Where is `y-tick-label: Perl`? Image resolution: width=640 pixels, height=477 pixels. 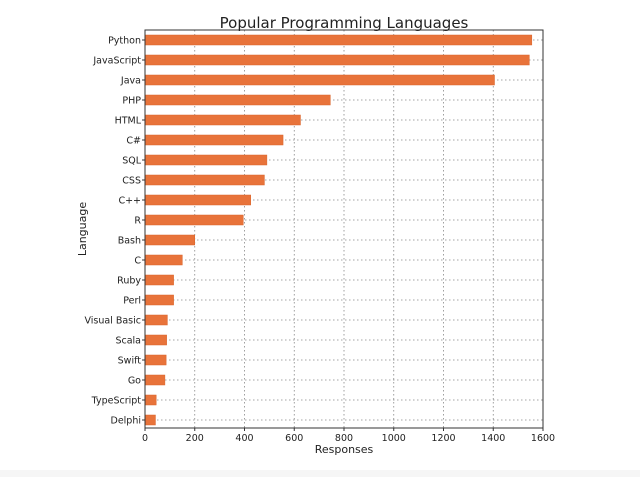 y-tick-label: Perl is located at coordinates (132, 301).